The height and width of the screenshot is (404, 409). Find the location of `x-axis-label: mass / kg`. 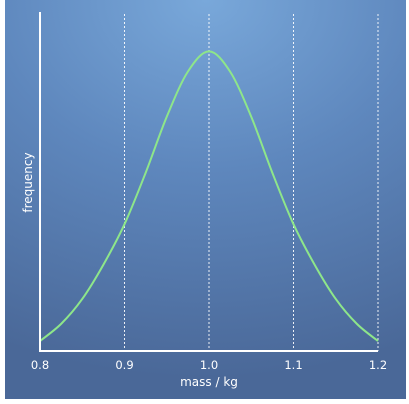

x-axis-label: mass / kg is located at coordinates (209, 382).